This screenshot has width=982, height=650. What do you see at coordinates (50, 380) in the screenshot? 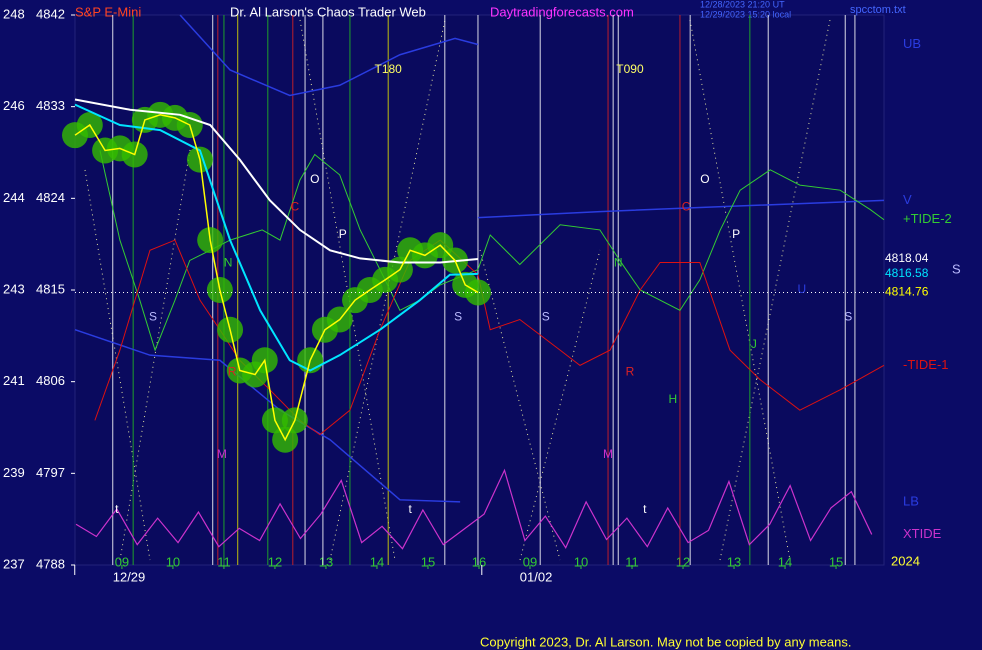
I see `y-tick-label: 4806` at bounding box center [50, 380].